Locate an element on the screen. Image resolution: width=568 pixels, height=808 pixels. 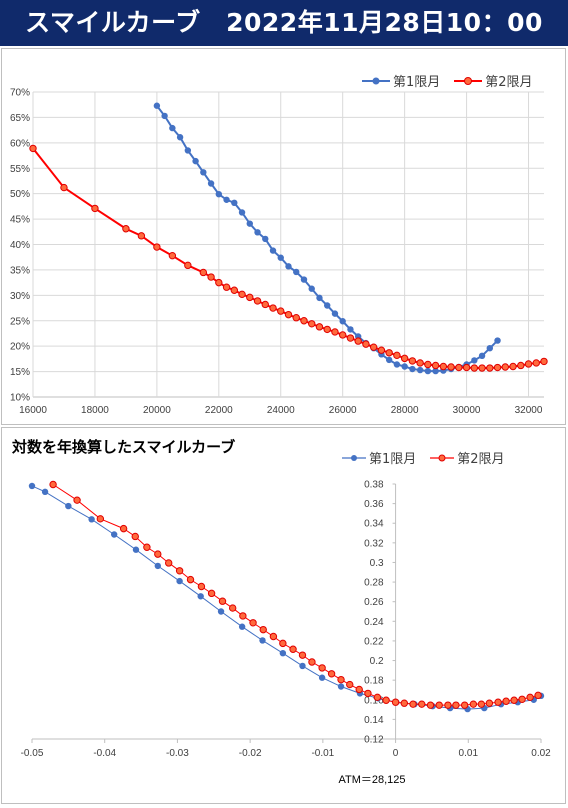
y-tick-label: 30% is located at coordinates (20, 296).